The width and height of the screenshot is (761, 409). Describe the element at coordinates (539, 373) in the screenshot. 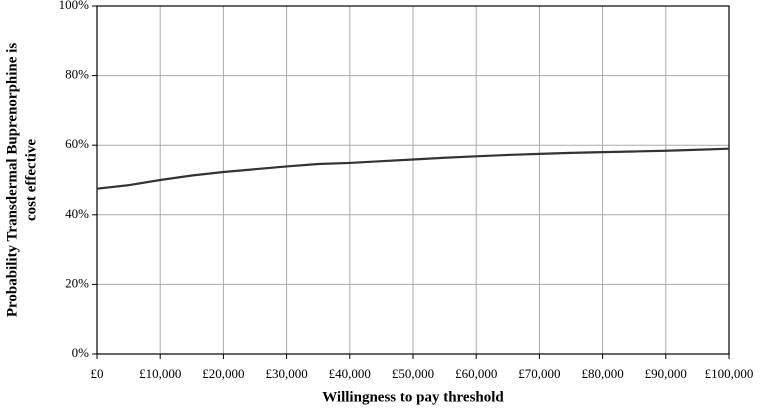

I see `x-tick-label: £70,000` at that location.